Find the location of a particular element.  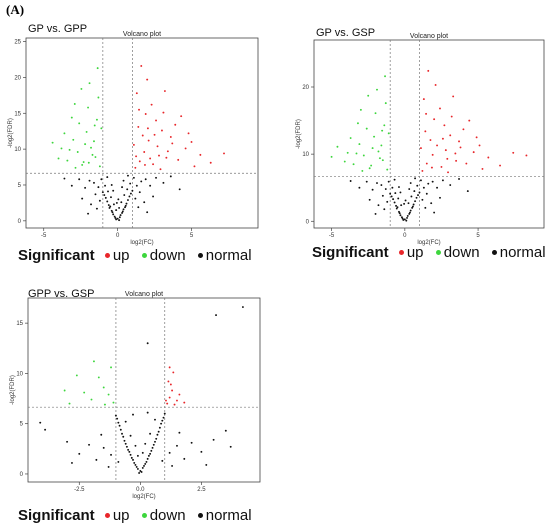

y-tick-label: 20 is located at coordinates (305, 88).